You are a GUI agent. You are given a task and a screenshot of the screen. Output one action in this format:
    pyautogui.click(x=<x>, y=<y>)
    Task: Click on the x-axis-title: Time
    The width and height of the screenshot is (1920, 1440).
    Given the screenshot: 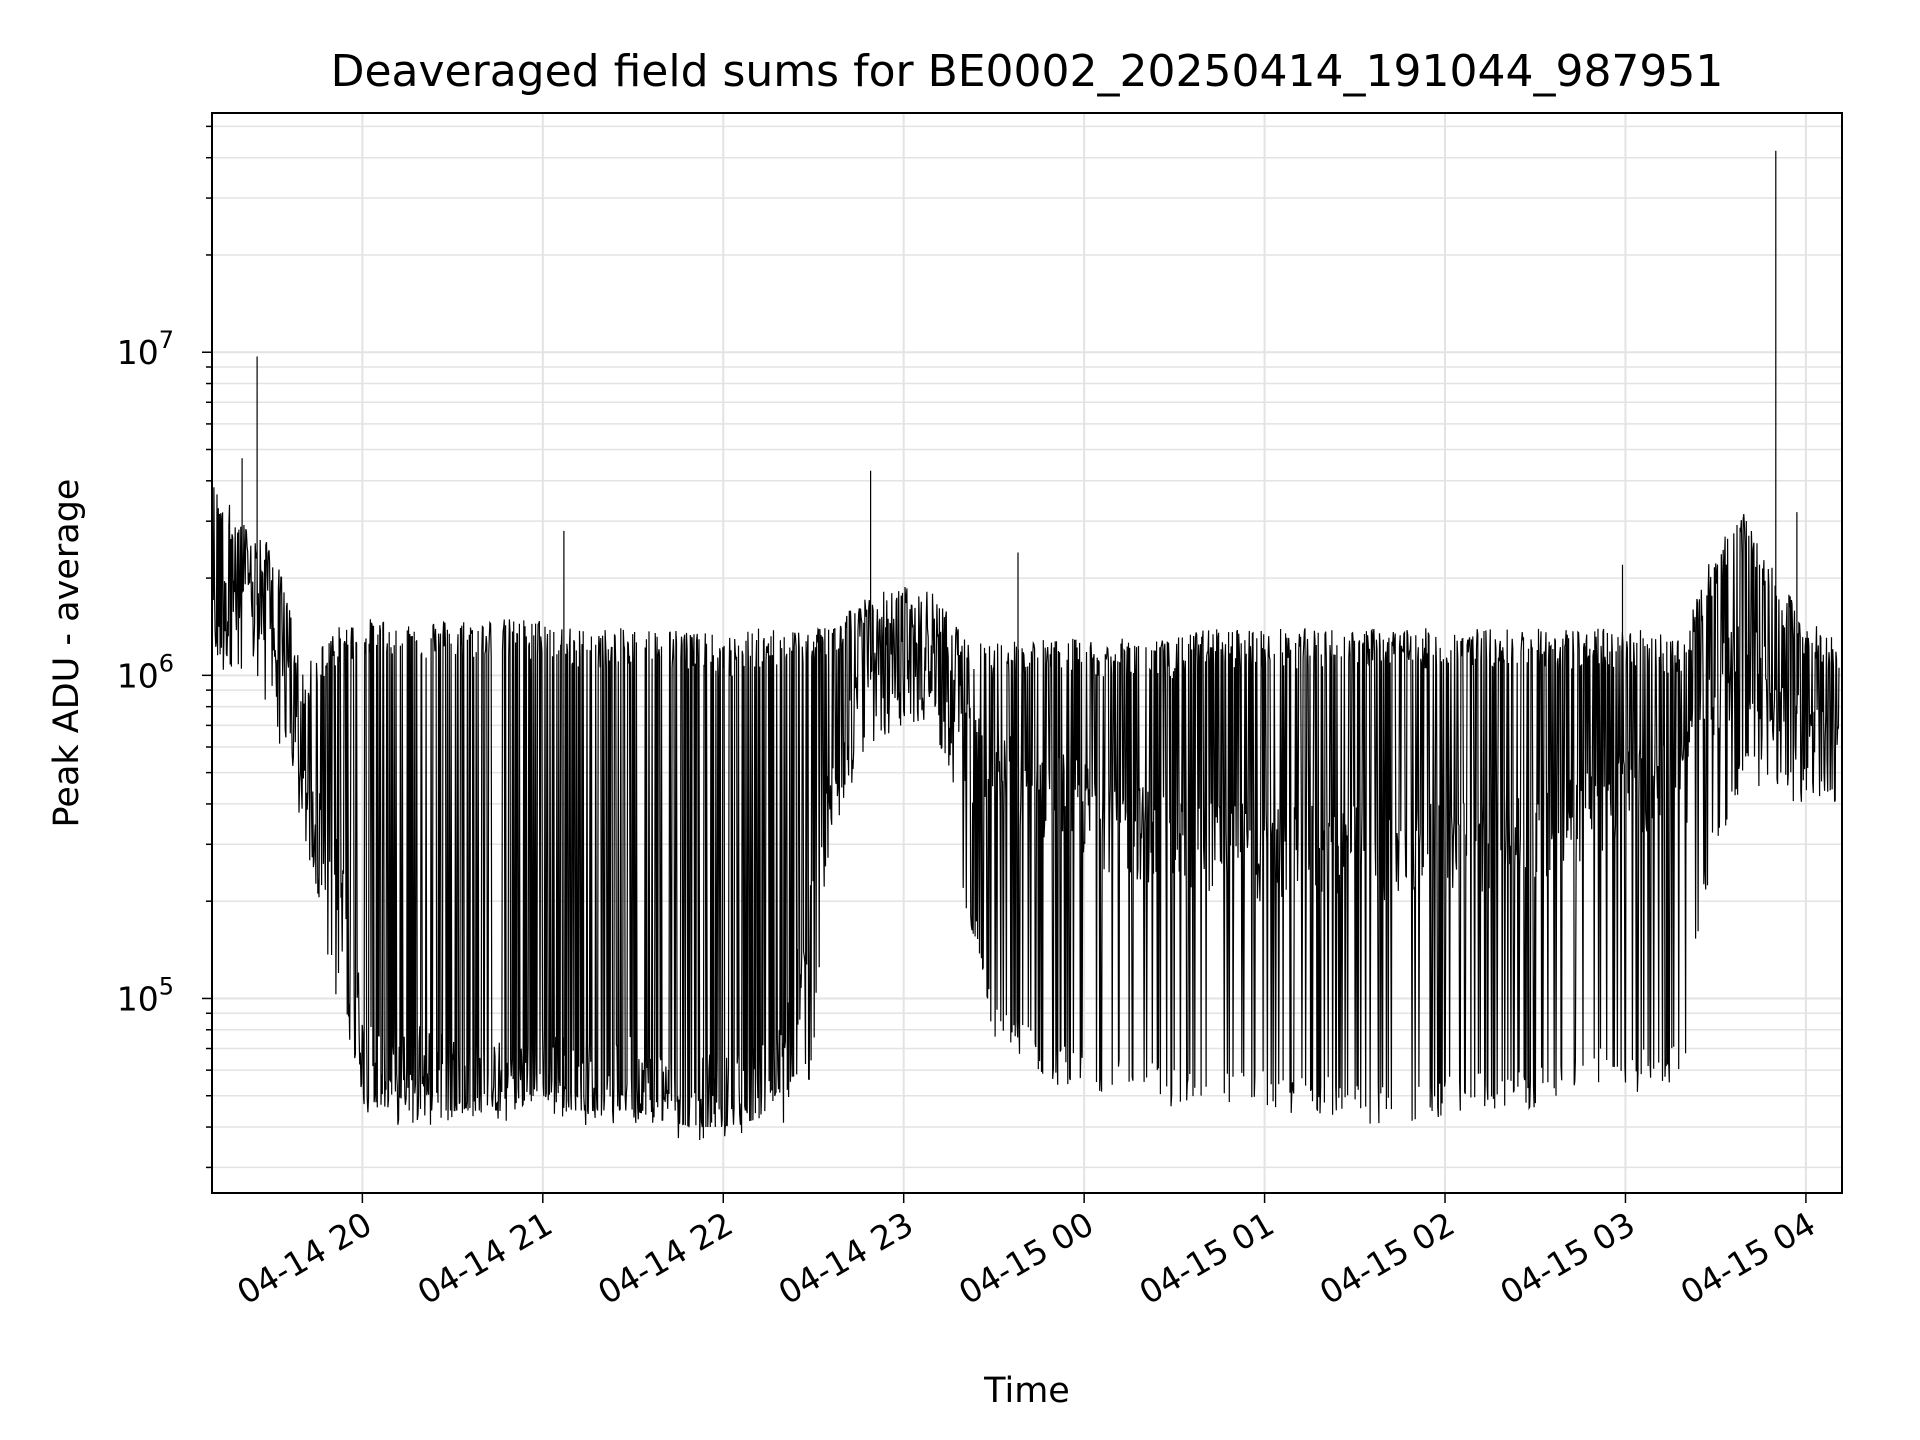 What is the action you would take?
    pyautogui.click(x=1026, y=1391)
    